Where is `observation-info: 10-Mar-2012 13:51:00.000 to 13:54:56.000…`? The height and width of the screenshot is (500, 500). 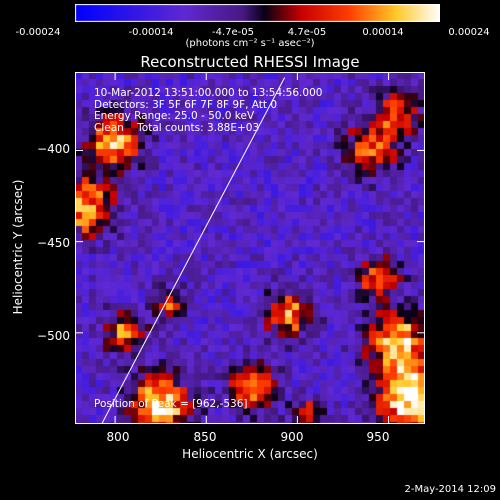
observation-info: 10-Mar-2012 13:51:00.000 to 13:54:56.000… is located at coordinates (208, 110).